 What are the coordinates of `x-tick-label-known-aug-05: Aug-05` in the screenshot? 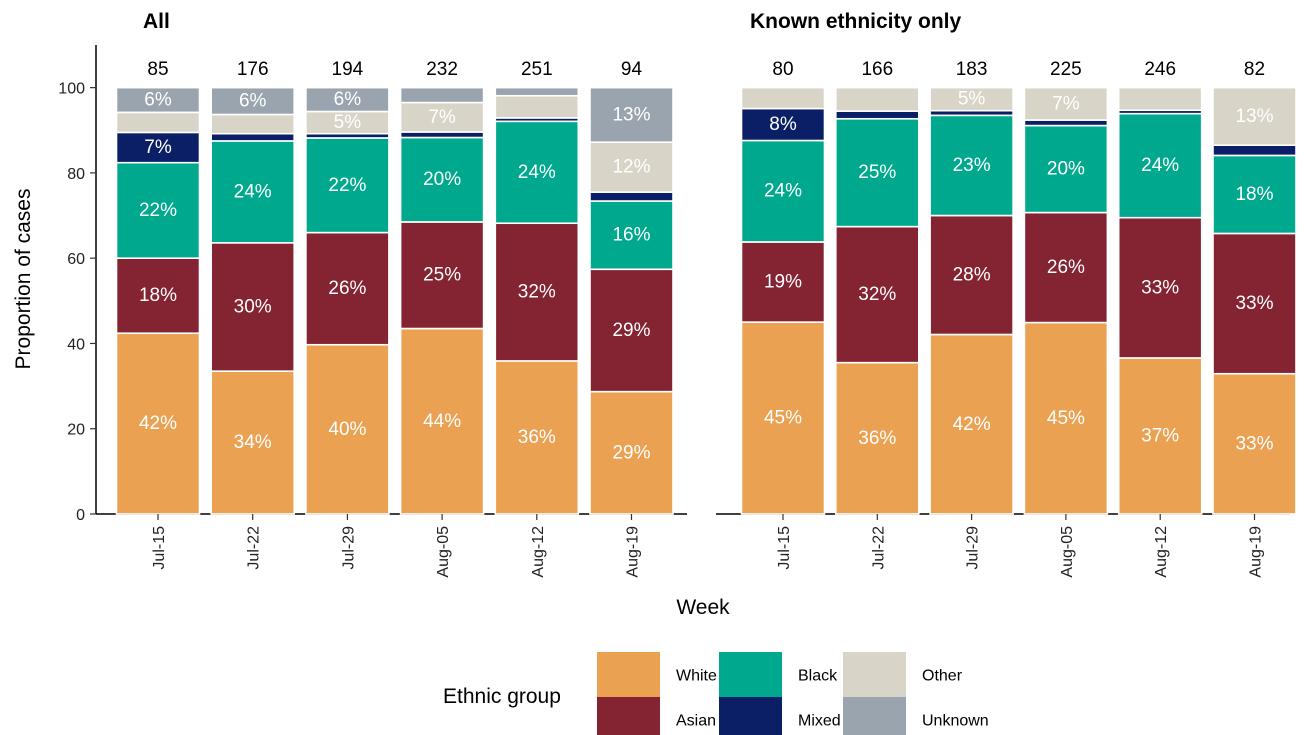 It's located at (1067, 552).